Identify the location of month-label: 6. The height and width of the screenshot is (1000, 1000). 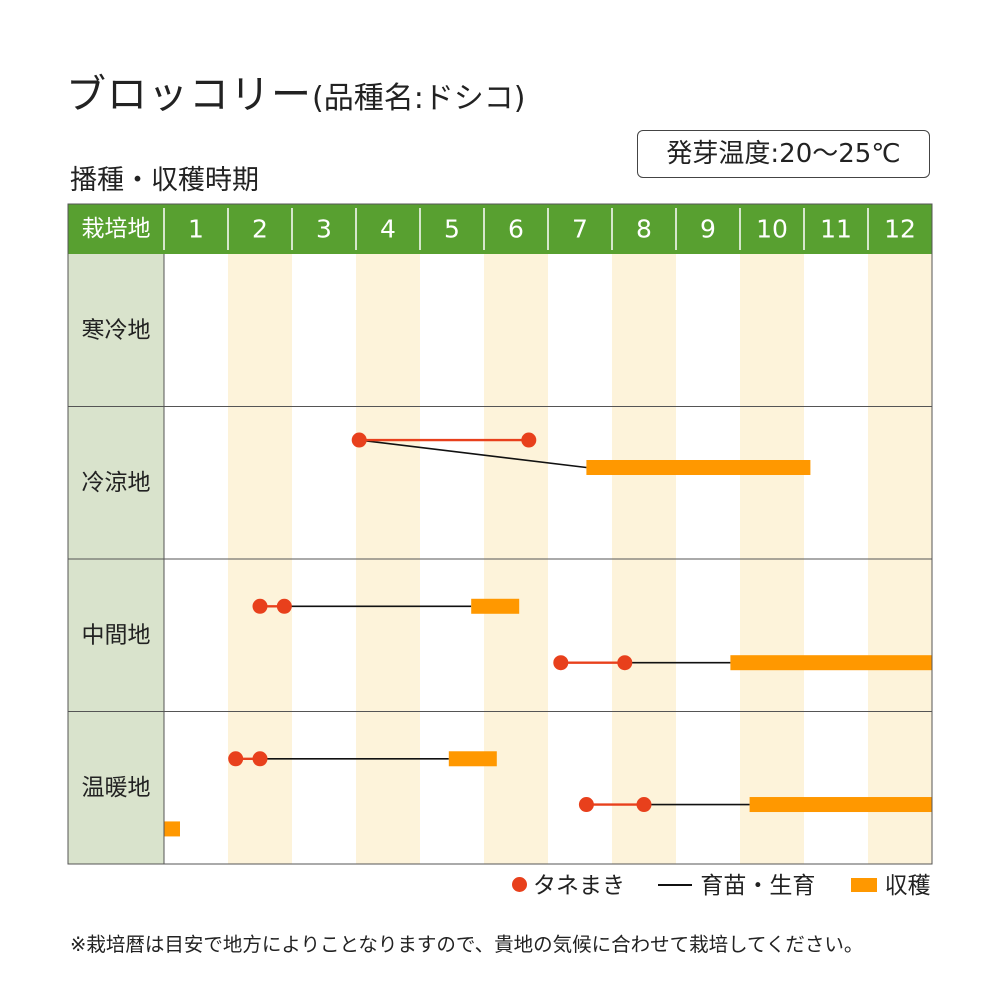
(516, 229).